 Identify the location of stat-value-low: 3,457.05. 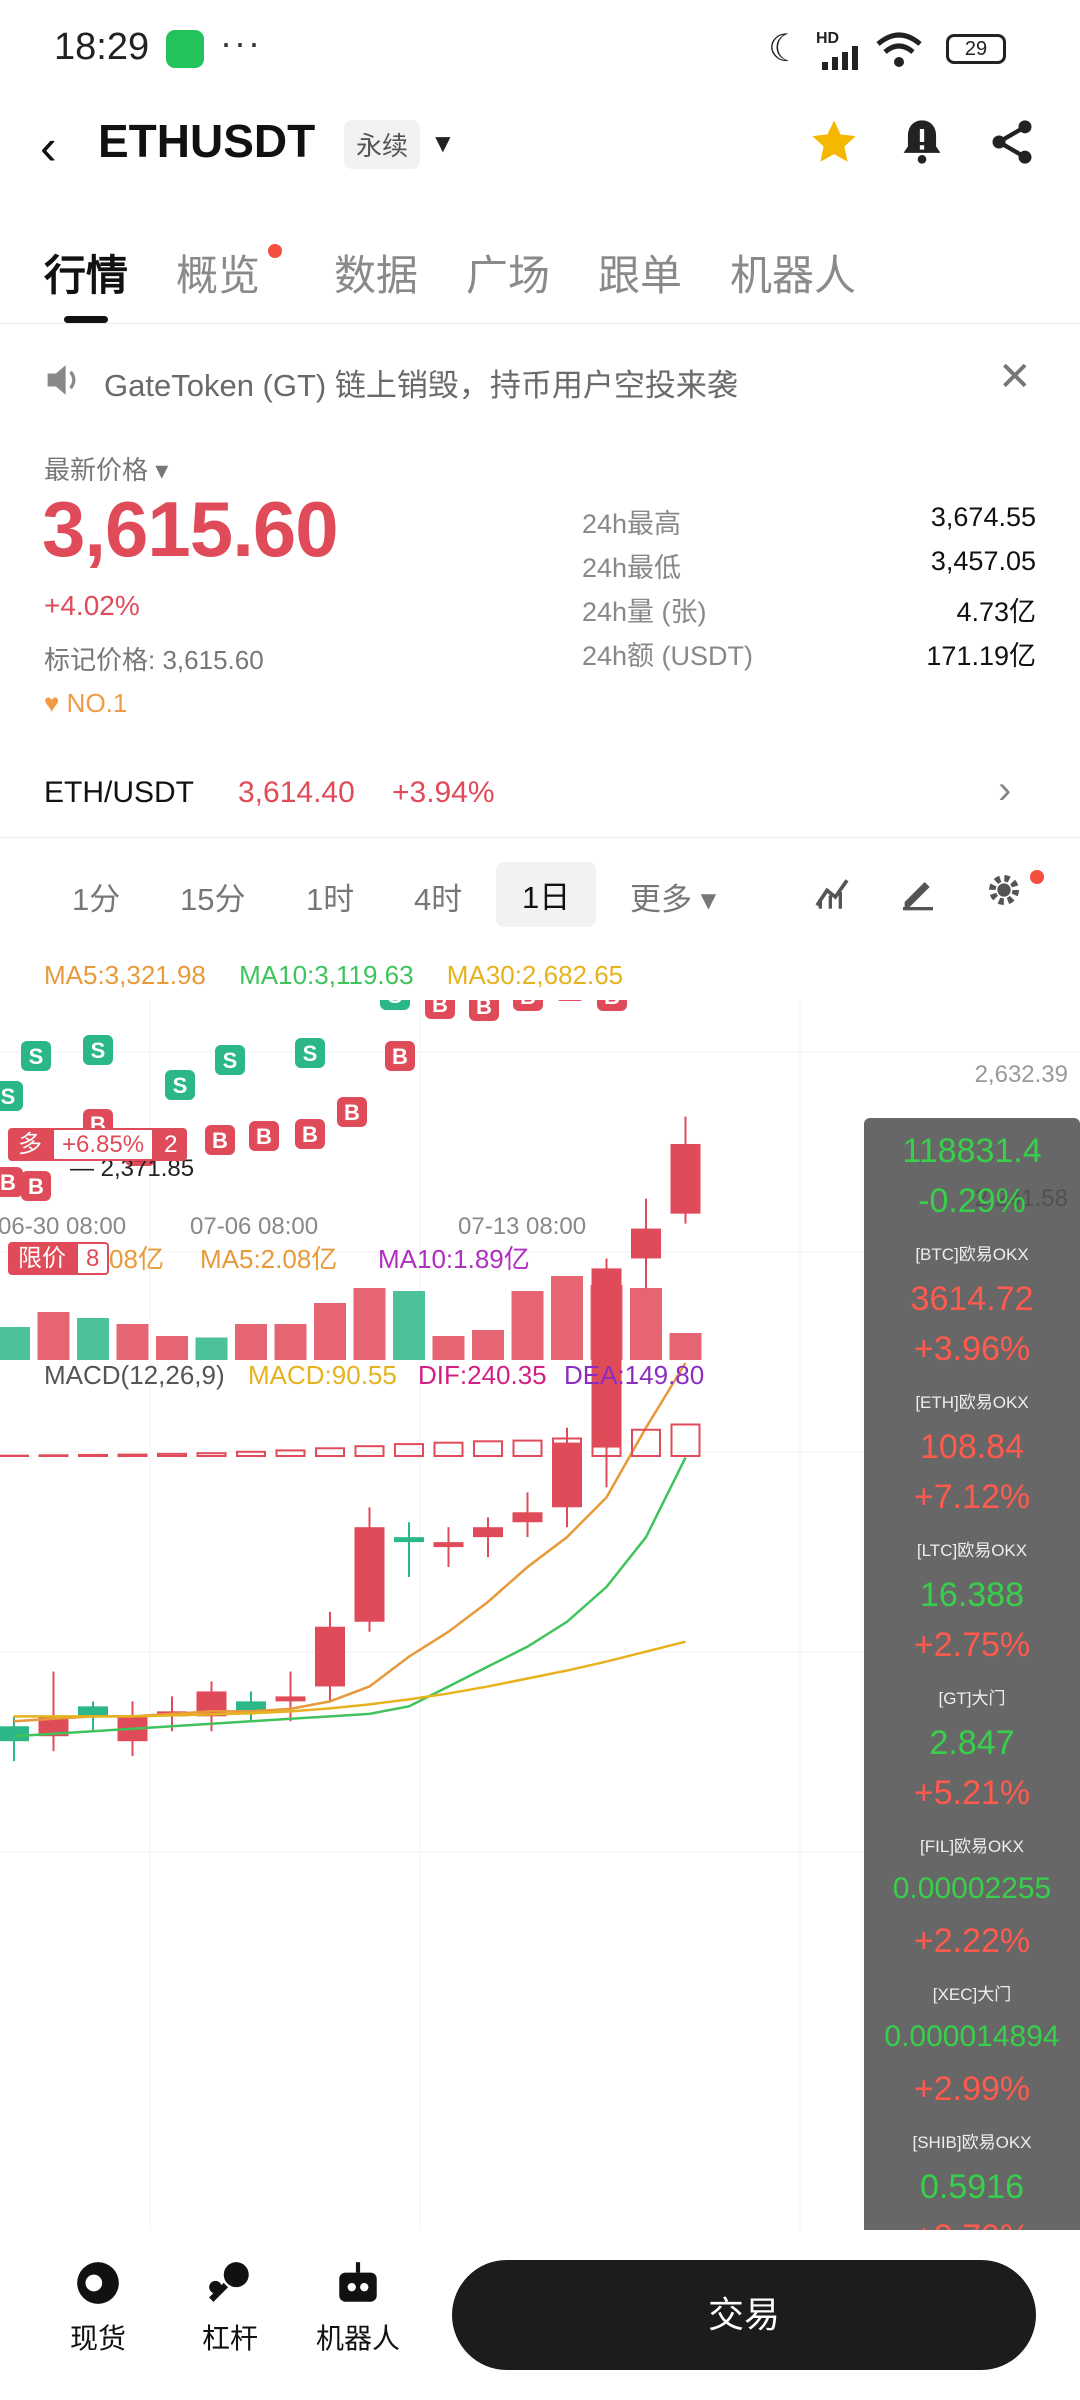
(983, 561).